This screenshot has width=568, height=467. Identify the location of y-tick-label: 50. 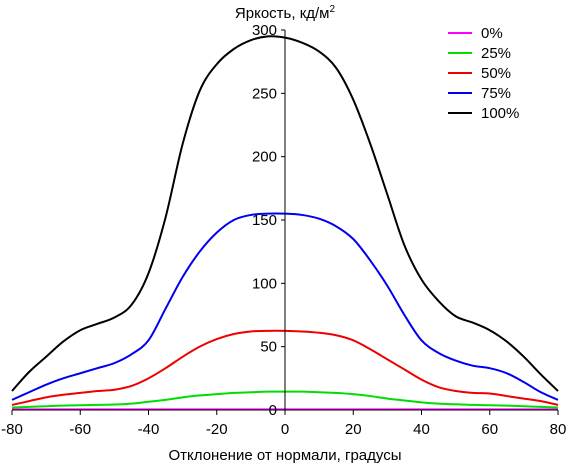
(268, 347).